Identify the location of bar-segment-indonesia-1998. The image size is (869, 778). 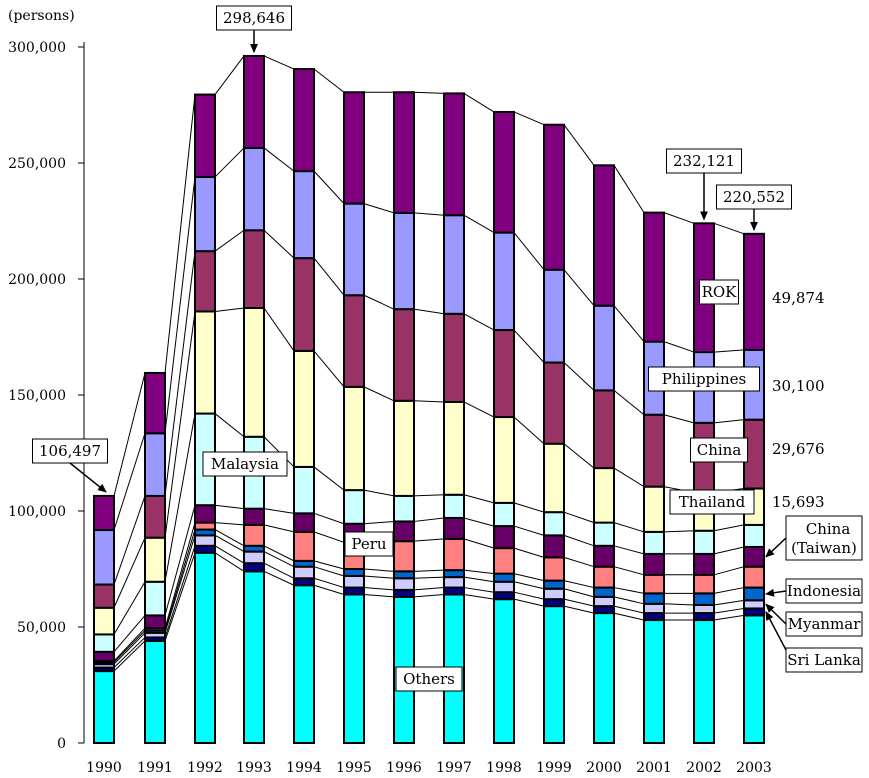
(504, 577).